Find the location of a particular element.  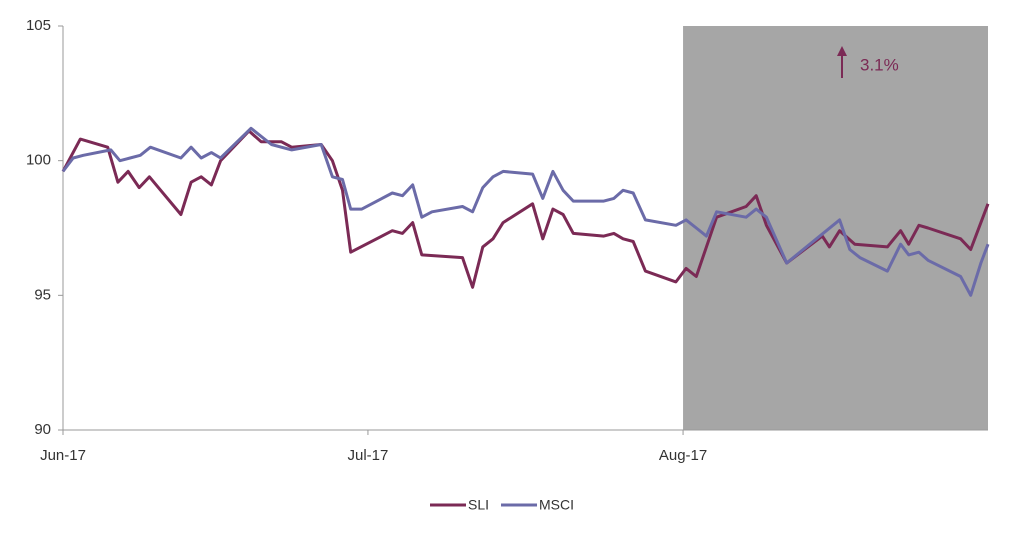

y-tick-label: 90 is located at coordinates (42, 429).